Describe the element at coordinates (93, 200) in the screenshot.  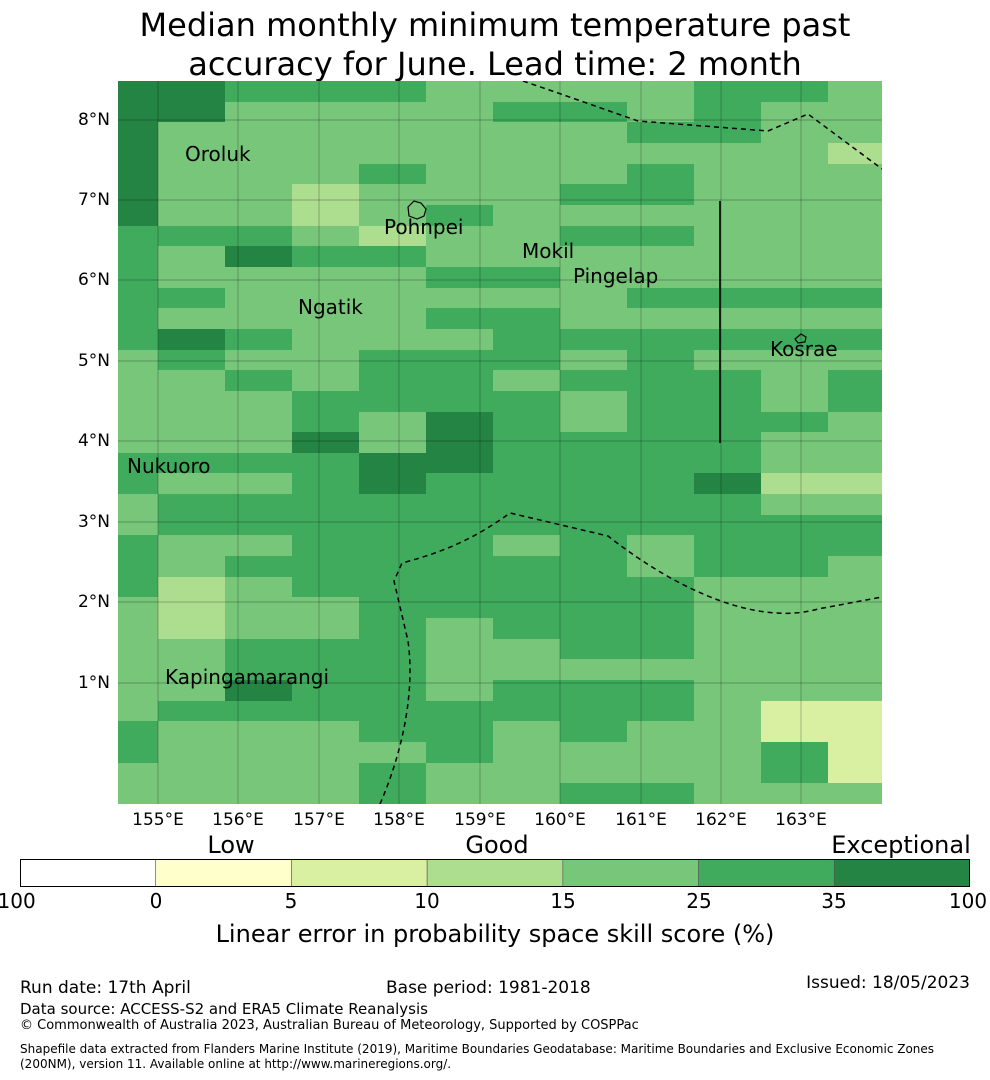
I see `lat-label-7n: 7°N` at that location.